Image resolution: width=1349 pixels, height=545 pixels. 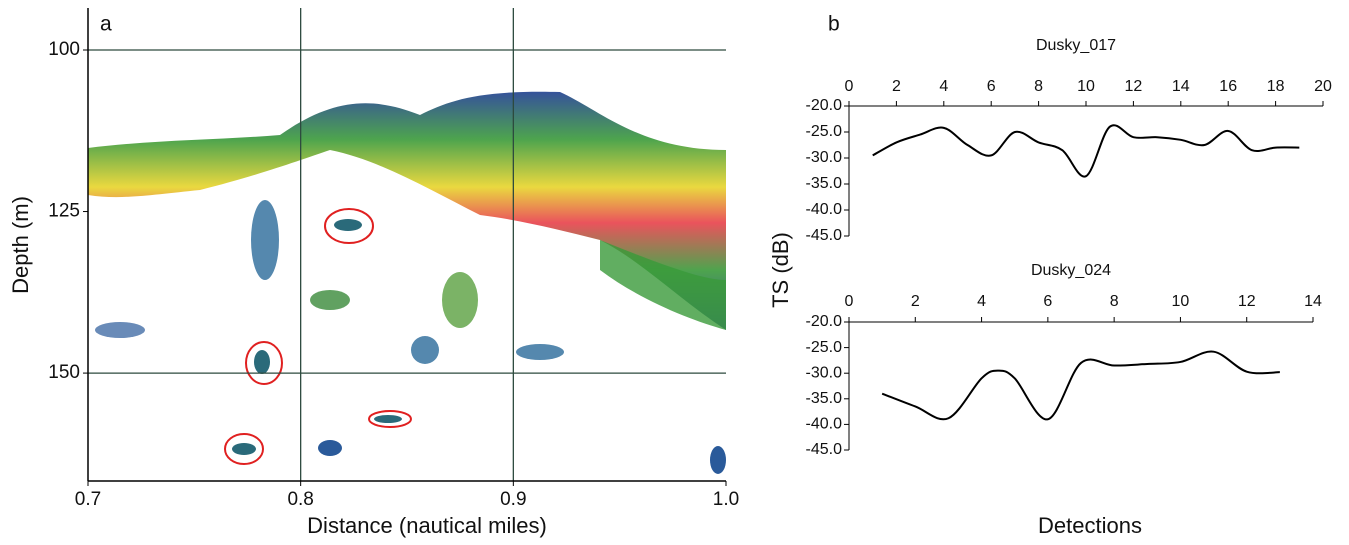 What do you see at coordinates (20, 245) in the screenshot?
I see `y-axis-label: Depth (m)` at bounding box center [20, 245].